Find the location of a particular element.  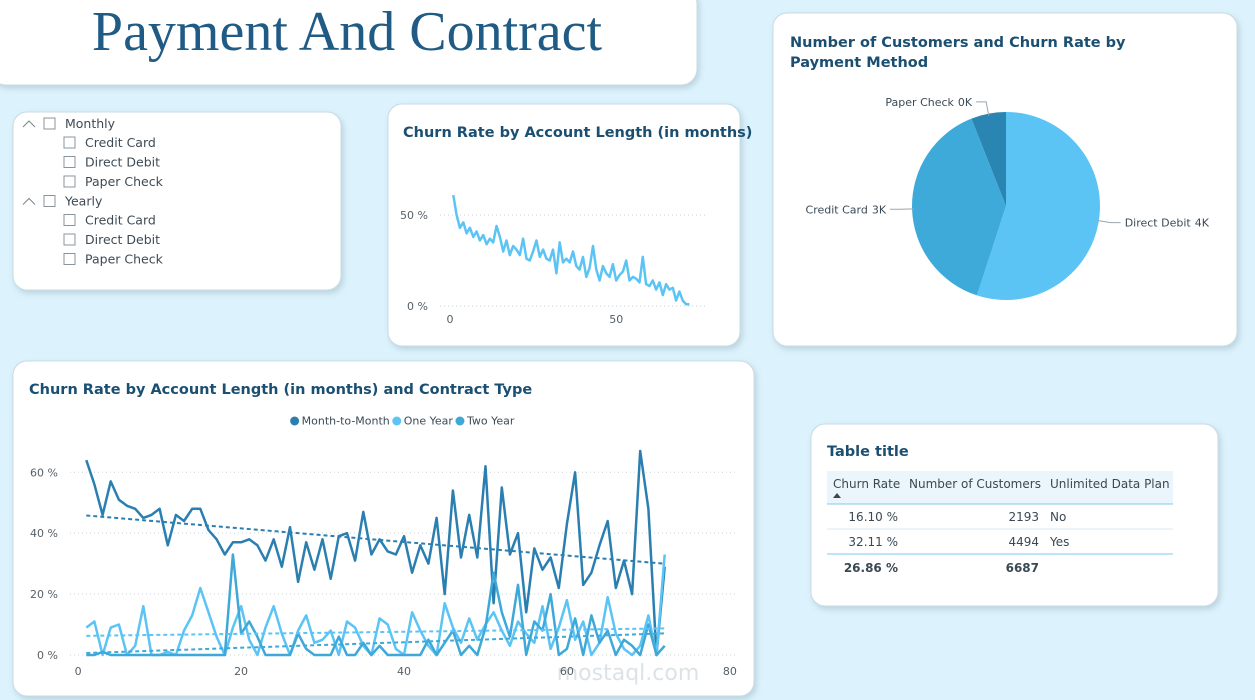

table-cell: Yes is located at coordinates (1059, 542).